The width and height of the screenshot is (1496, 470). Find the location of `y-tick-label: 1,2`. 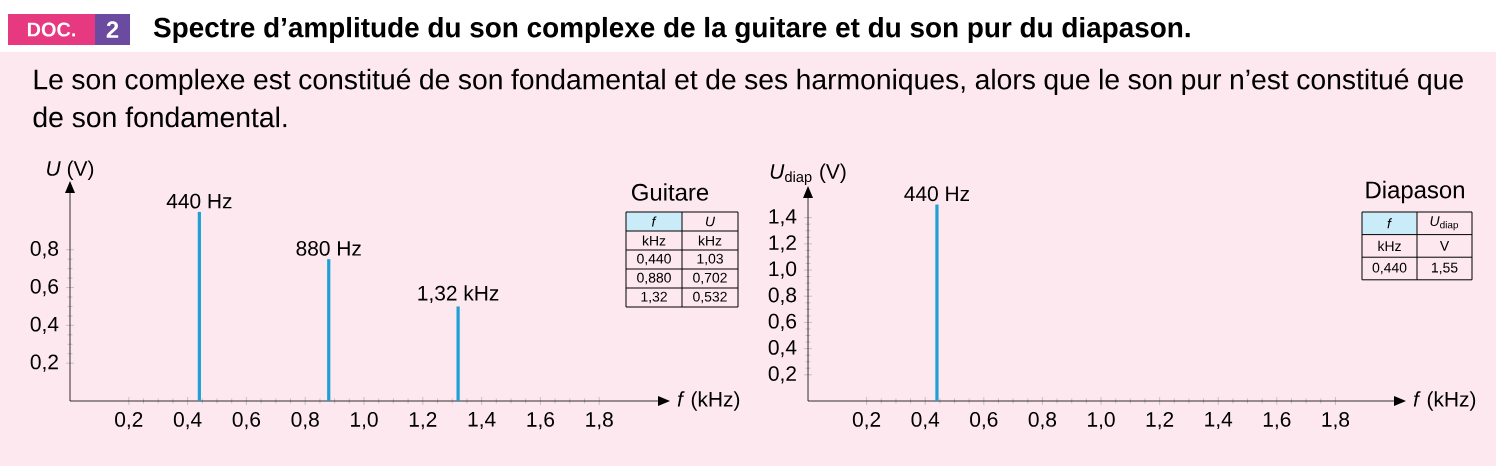

y-tick-label: 1,2 is located at coordinates (782, 244).